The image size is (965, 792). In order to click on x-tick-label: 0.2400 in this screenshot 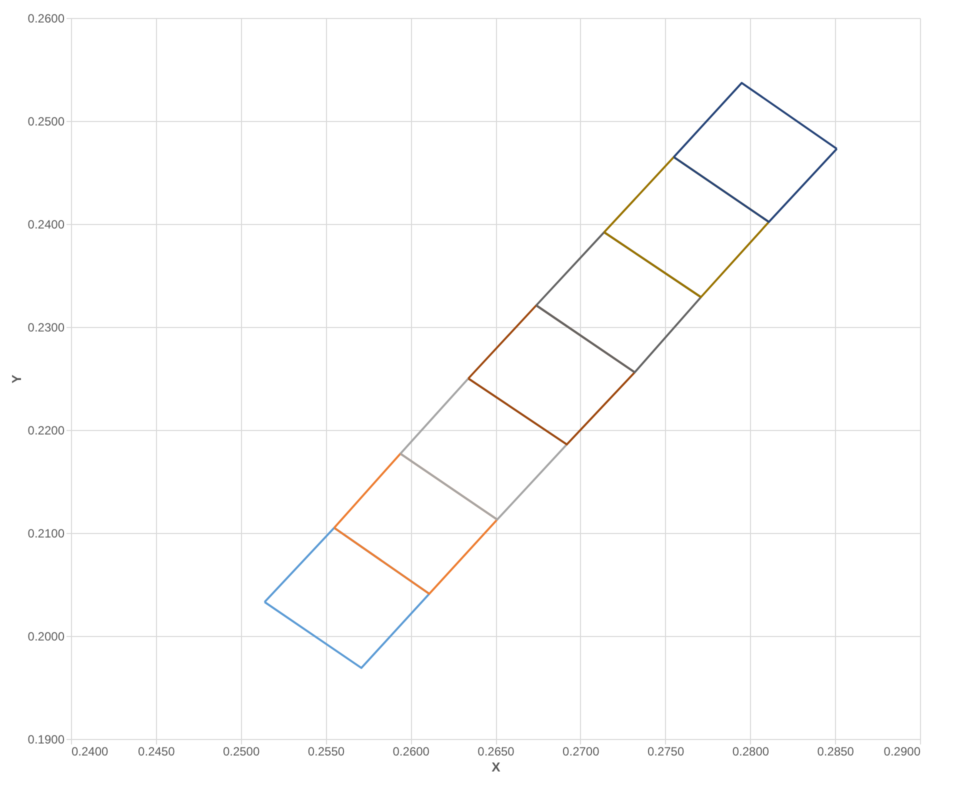, I will do `click(90, 751)`.